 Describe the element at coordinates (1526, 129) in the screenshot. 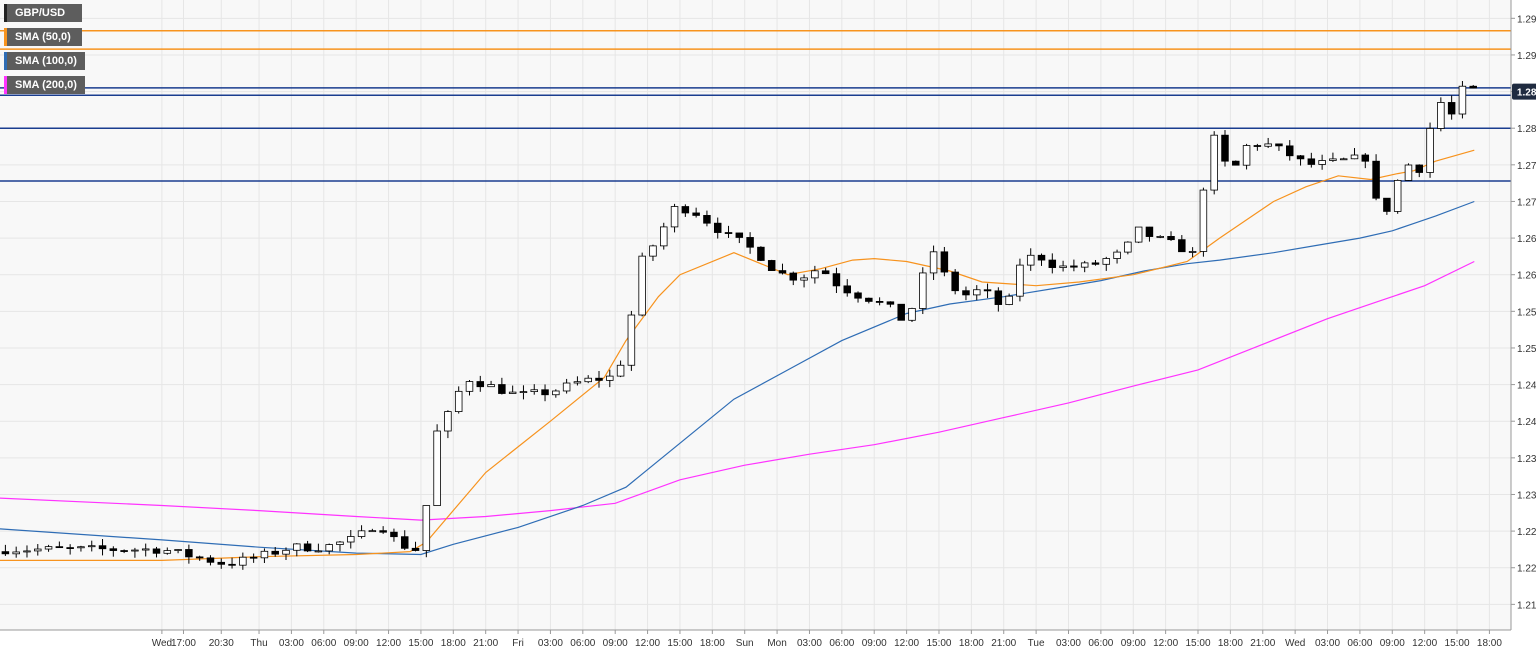

I see `y-tick-label: 1.2800` at that location.